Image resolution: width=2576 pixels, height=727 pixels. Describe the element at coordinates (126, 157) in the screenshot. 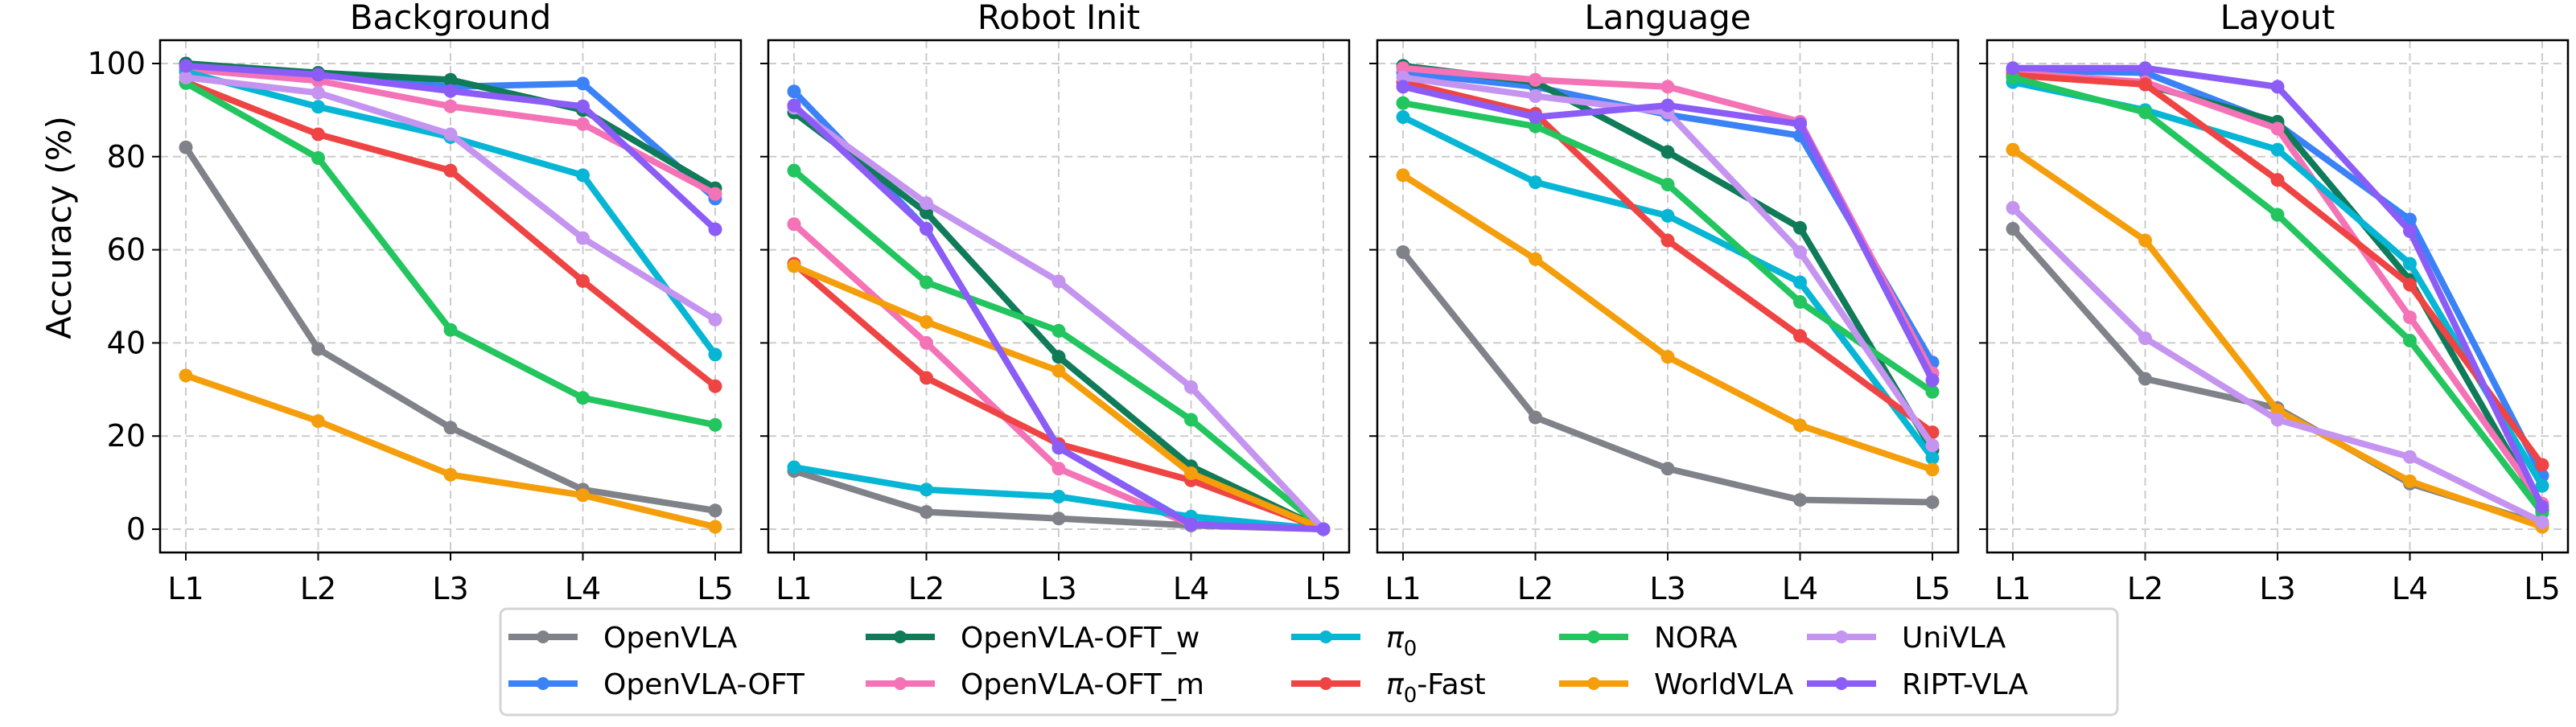

I see `y-tick-label: 80` at that location.